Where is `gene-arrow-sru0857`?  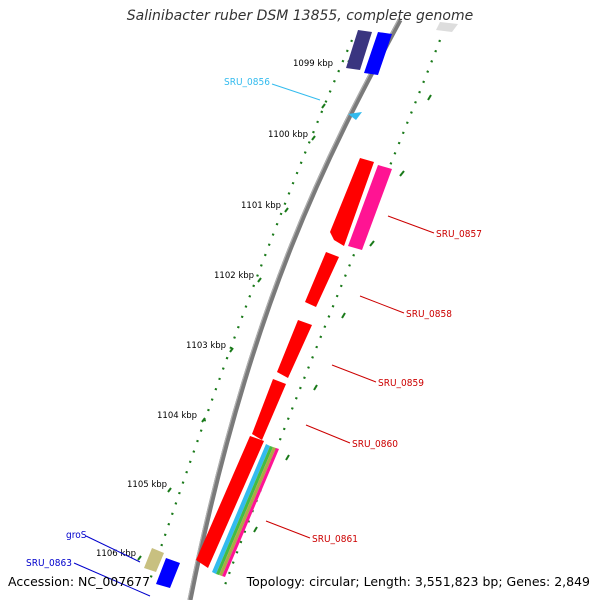
gene-arrow-sru0857 is located at coordinates (352, 202).